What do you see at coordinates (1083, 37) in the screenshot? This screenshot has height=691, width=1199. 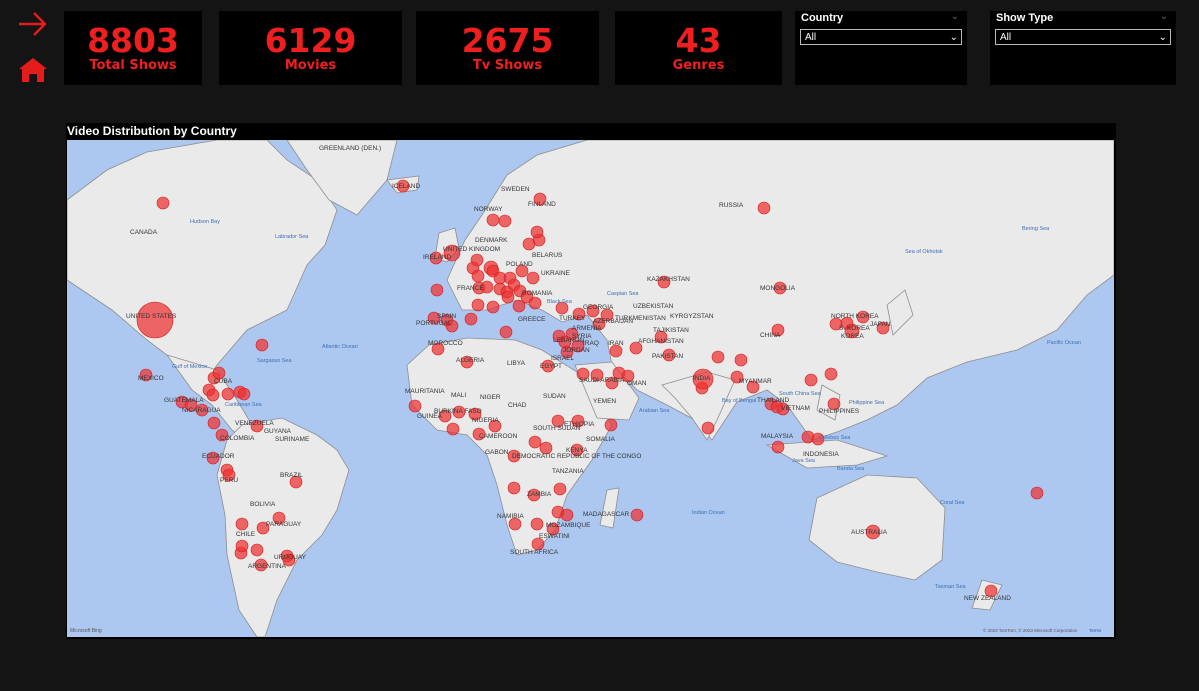 I see `show-type-dropdown: All ⌄` at bounding box center [1083, 37].